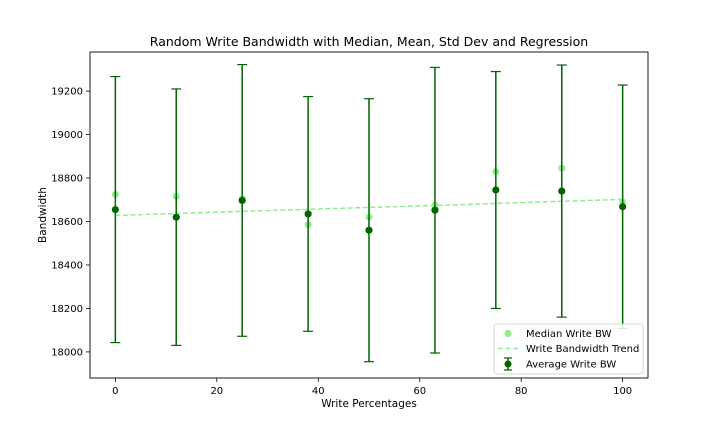 This screenshot has height=432, width=720. What do you see at coordinates (369, 207) in the screenshot?
I see `trend-line` at bounding box center [369, 207].